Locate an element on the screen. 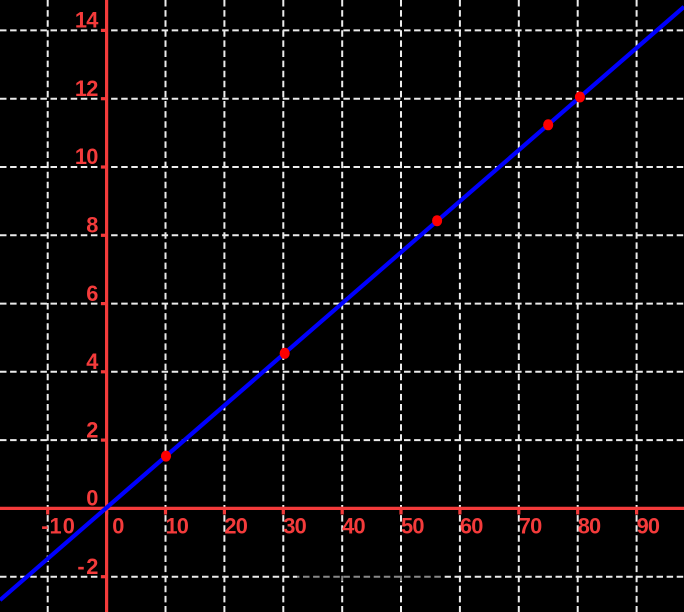 Image resolution: width=684 pixels, height=612 pixels. svg-text: 3 is located at coordinates (289, 526).